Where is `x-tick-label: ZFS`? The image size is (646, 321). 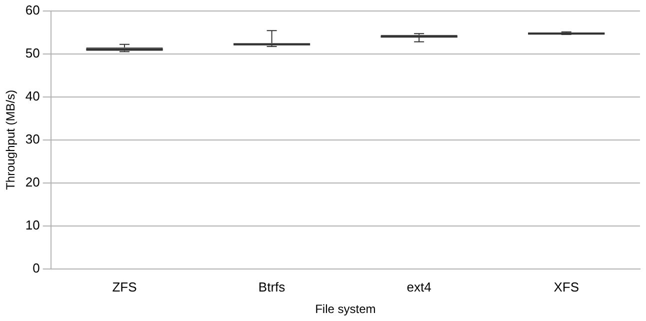
x-tick-label: ZFS is located at coordinates (125, 286).